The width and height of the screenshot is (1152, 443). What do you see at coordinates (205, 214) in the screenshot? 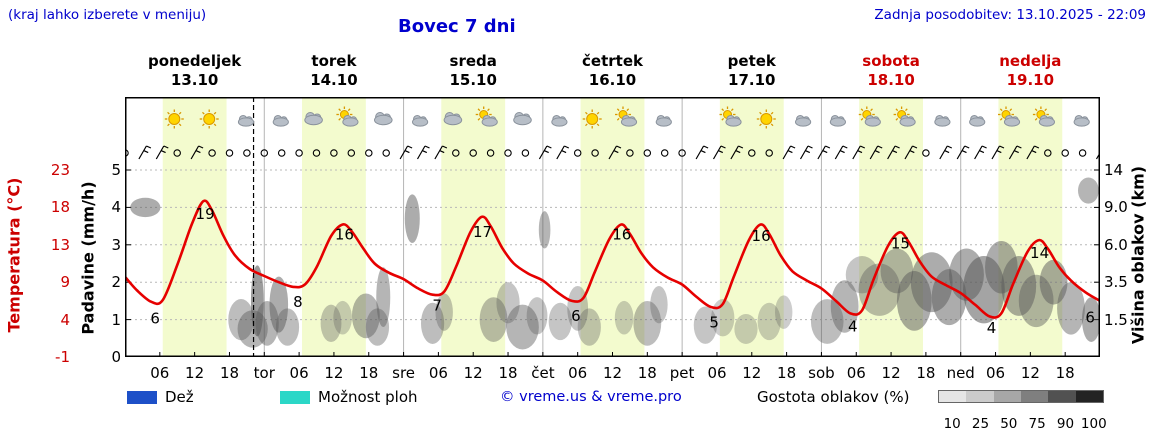
I see `temperature-value-label: 19` at bounding box center [205, 214].